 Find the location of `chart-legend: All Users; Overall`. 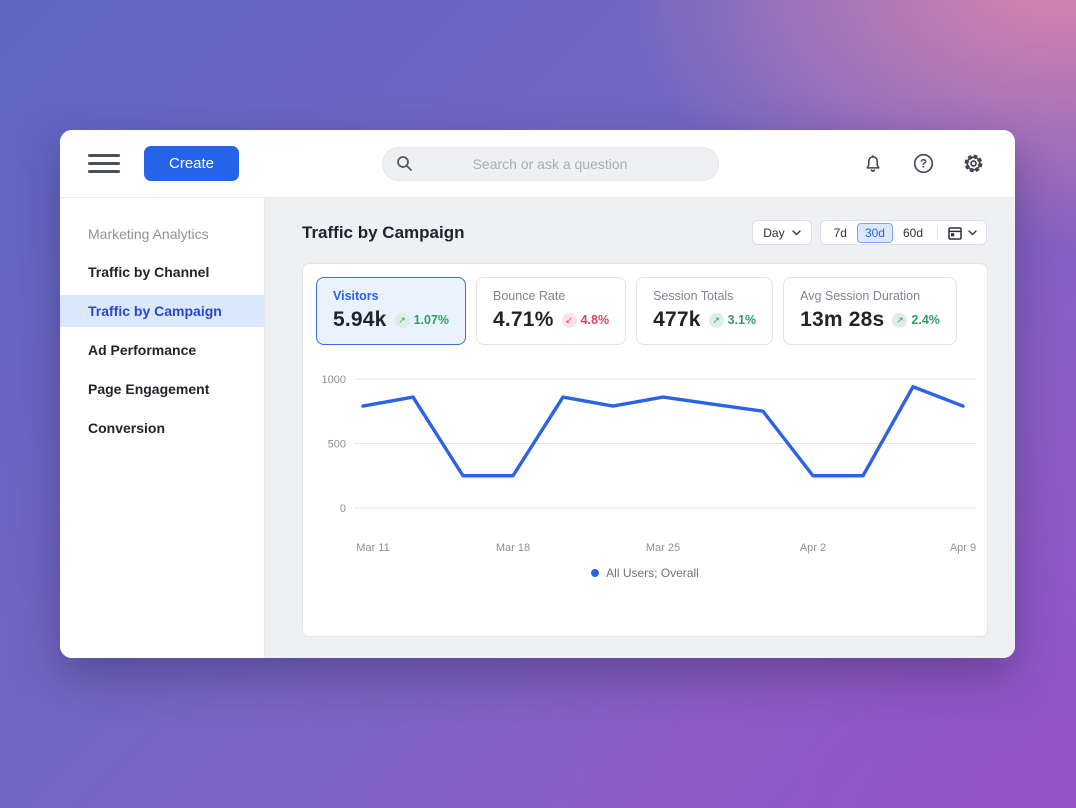

chart-legend: All Users; Overall is located at coordinates (645, 573).